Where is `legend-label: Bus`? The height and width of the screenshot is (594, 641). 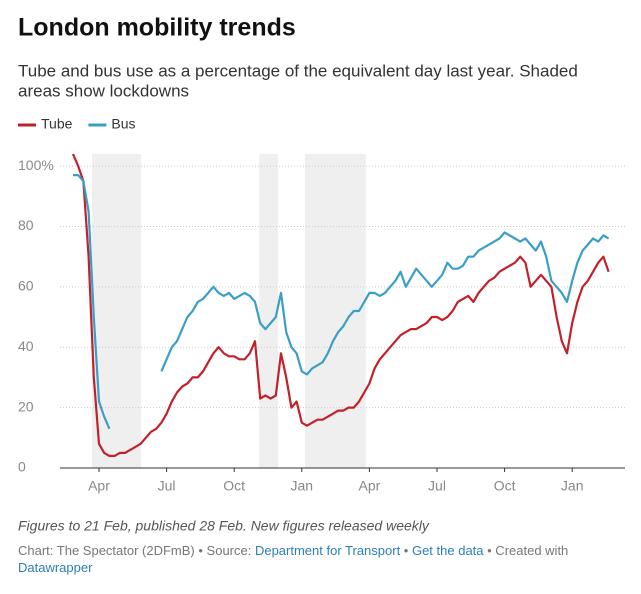 legend-label: Bus is located at coordinates (123, 124).